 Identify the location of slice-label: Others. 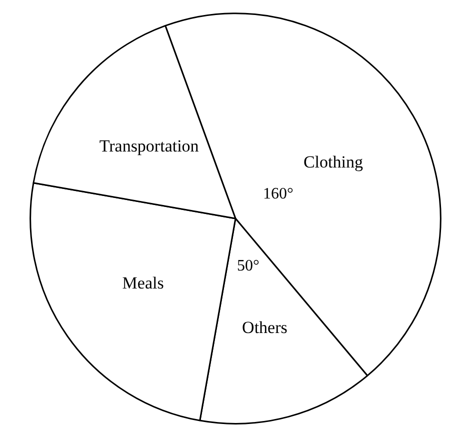
(265, 327).